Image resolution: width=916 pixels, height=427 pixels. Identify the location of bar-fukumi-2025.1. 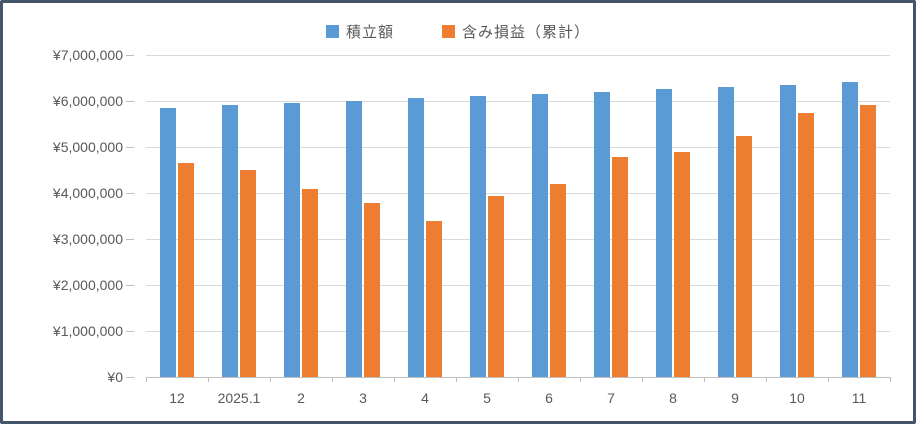
(248, 273).